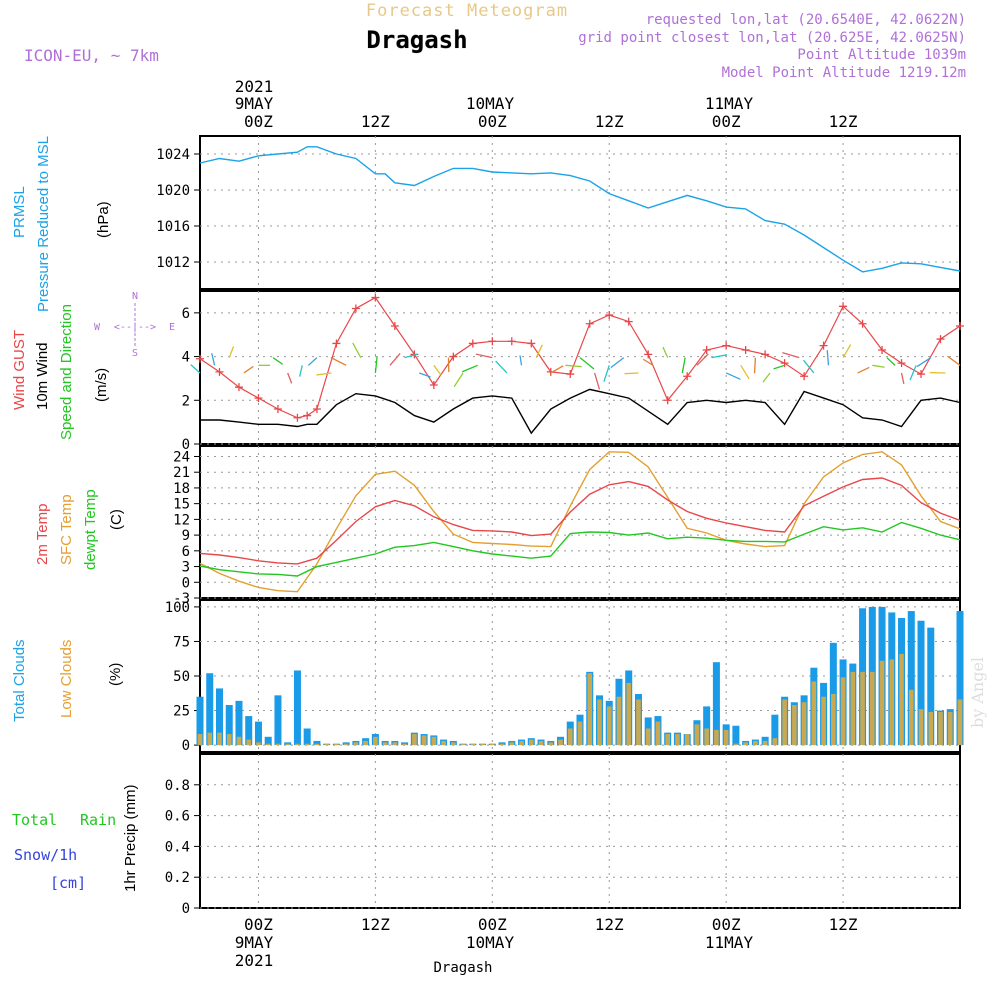 The height and width of the screenshot is (1000, 1000). I want to click on requested-coords: requested lon,lat (20.6540E, 42.0622N), so click(806, 20).